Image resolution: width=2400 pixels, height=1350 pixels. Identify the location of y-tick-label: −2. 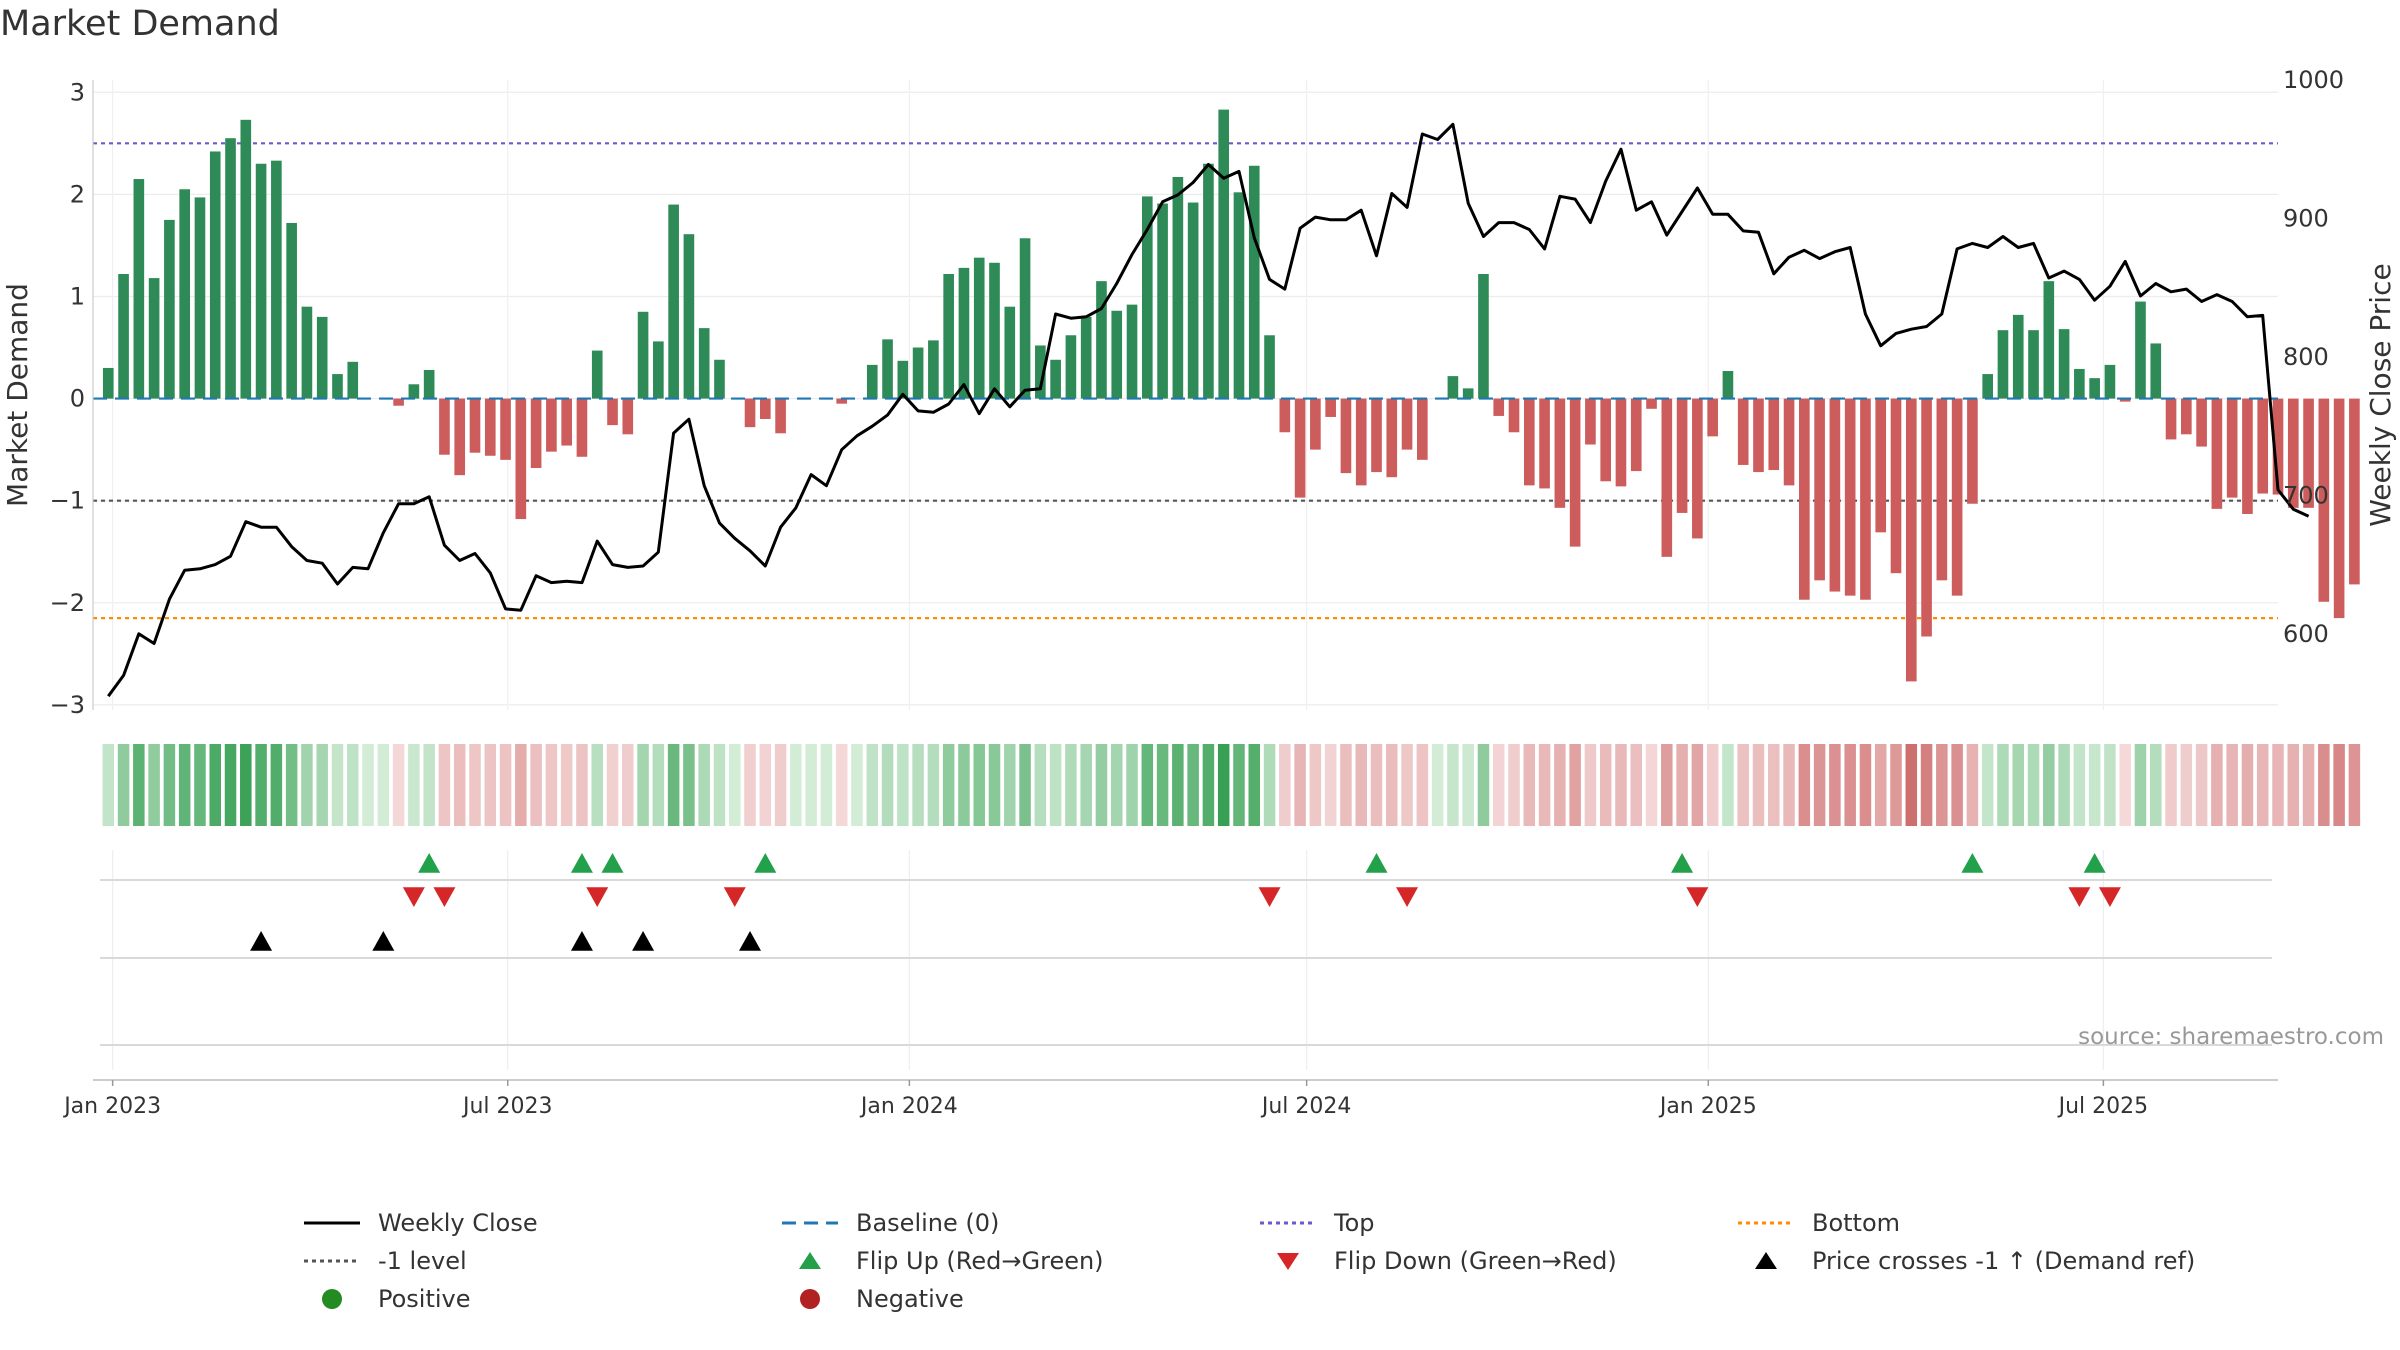
(67, 603).